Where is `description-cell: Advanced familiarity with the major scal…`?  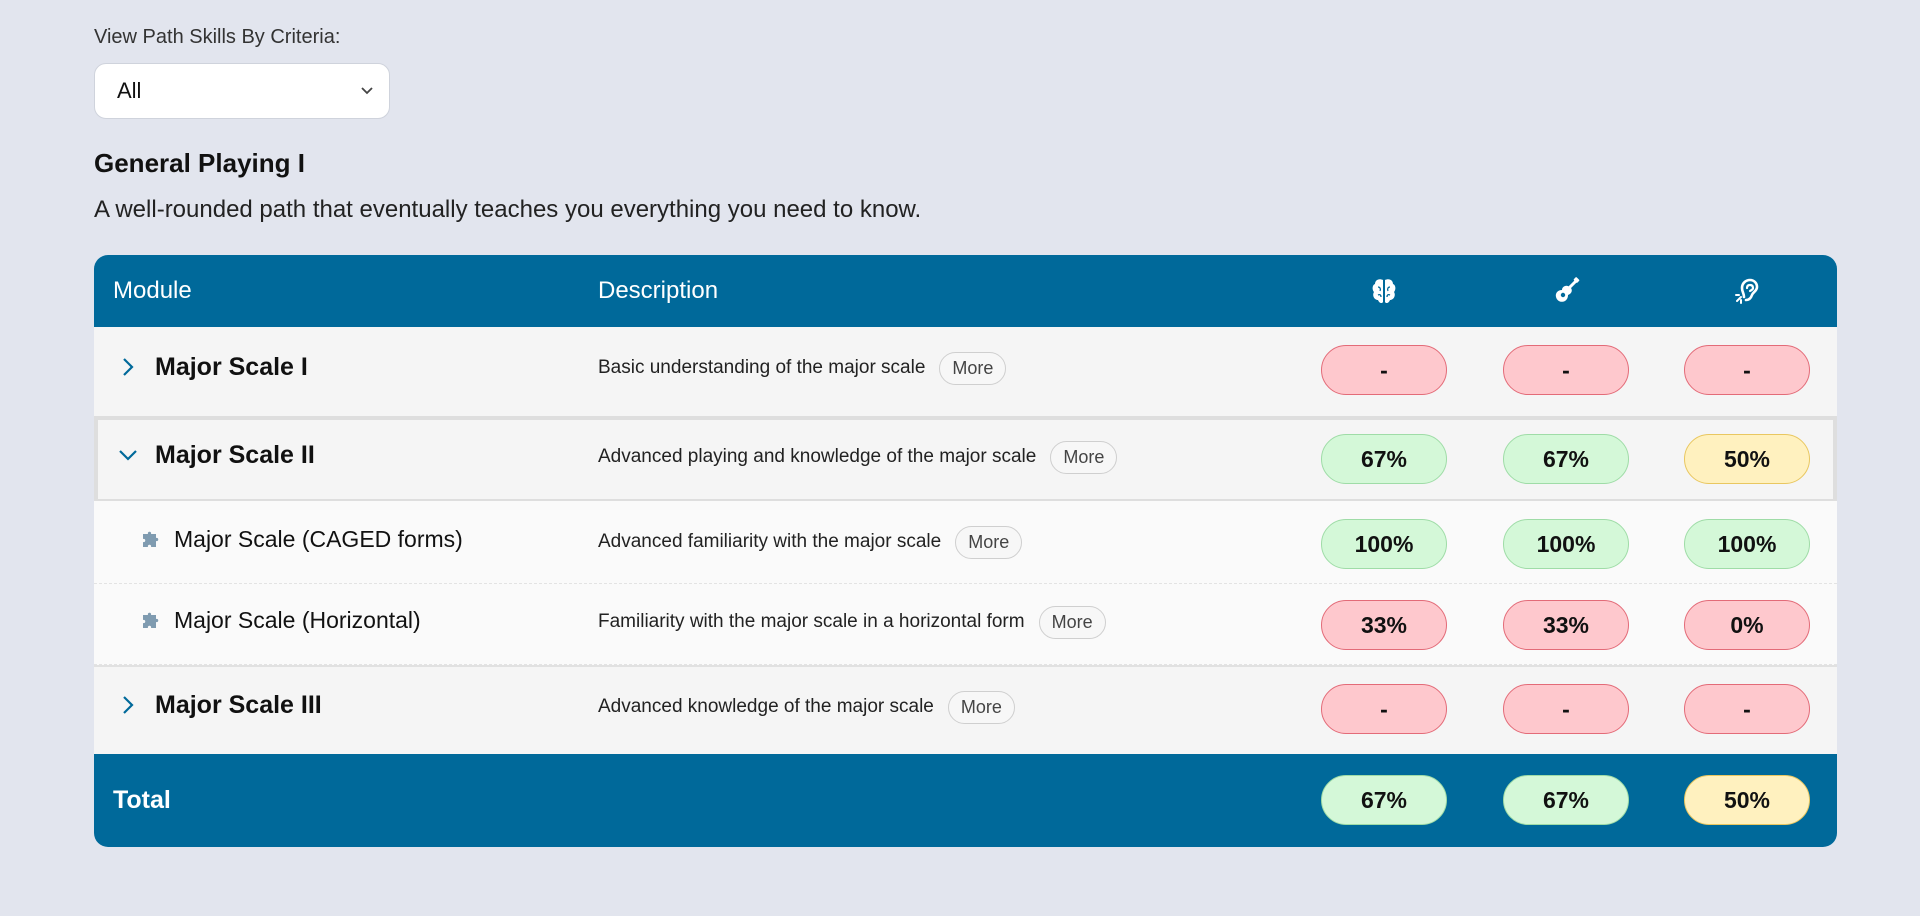 description-cell: Advanced familiarity with the major scal… is located at coordinates (810, 542).